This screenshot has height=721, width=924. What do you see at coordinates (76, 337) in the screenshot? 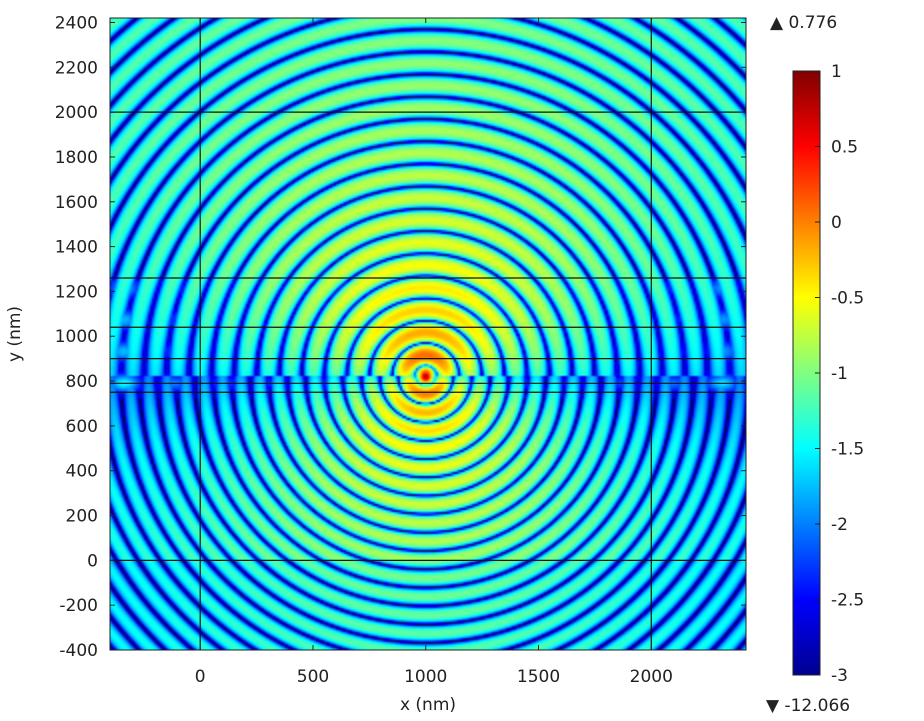
I see `y-tick-label: 1000` at bounding box center [76, 337].